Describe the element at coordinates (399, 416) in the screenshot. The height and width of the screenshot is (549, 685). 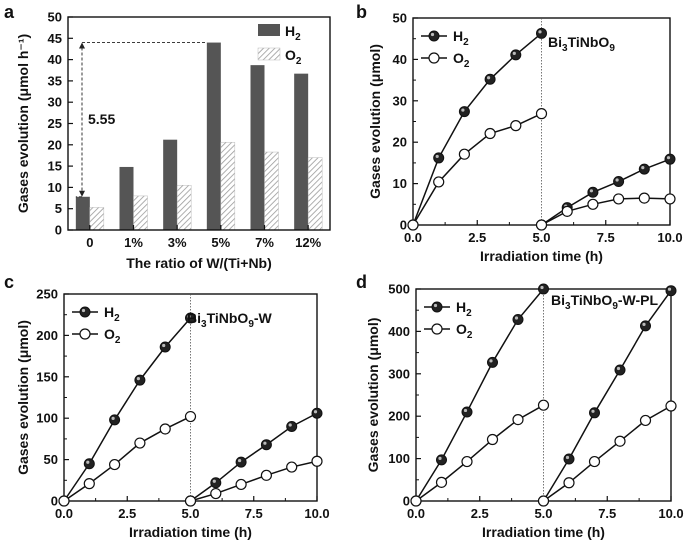
I see `y-tick-label: 200` at that location.